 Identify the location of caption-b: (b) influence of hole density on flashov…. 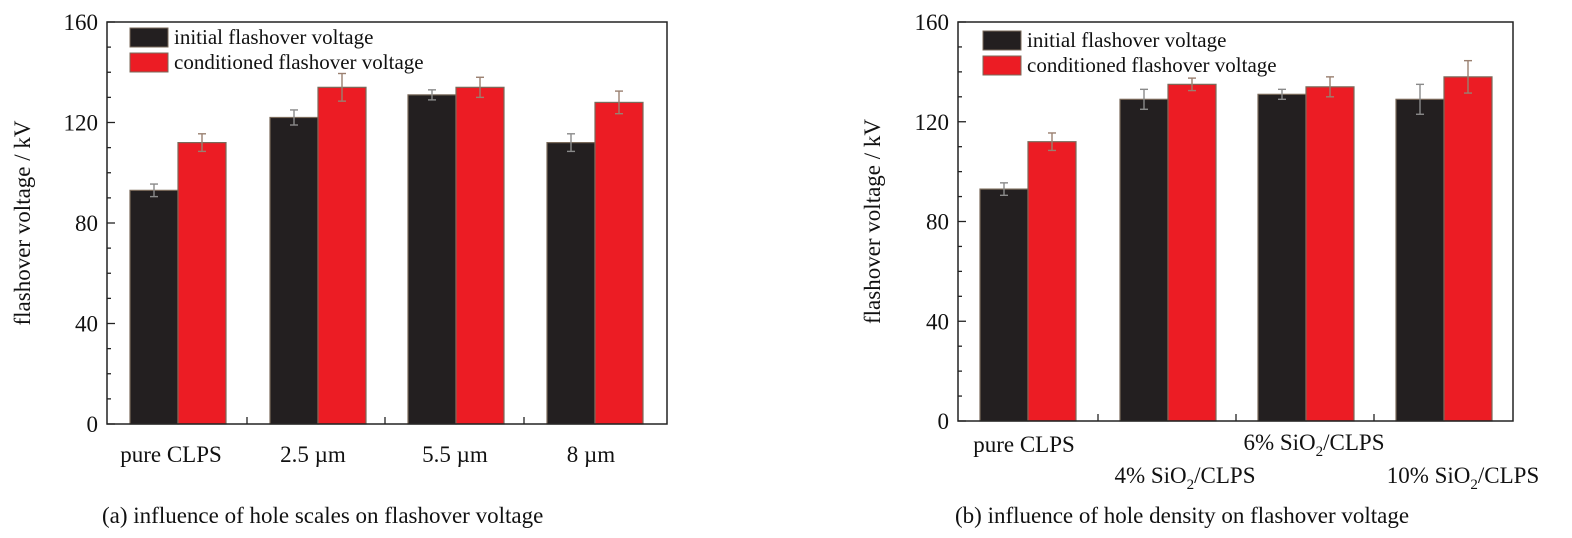
(1182, 515).